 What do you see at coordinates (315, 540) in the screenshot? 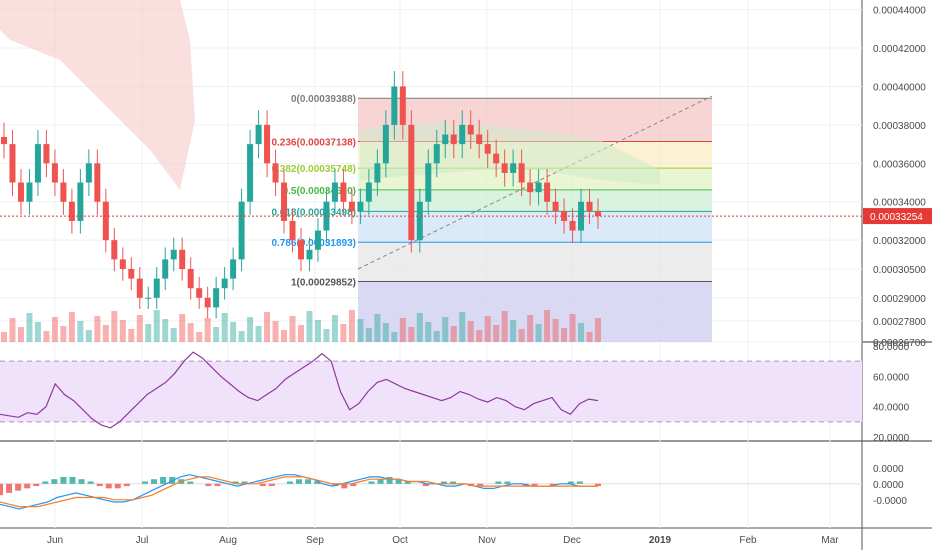
I see `x-tick-label: Sep` at bounding box center [315, 540].